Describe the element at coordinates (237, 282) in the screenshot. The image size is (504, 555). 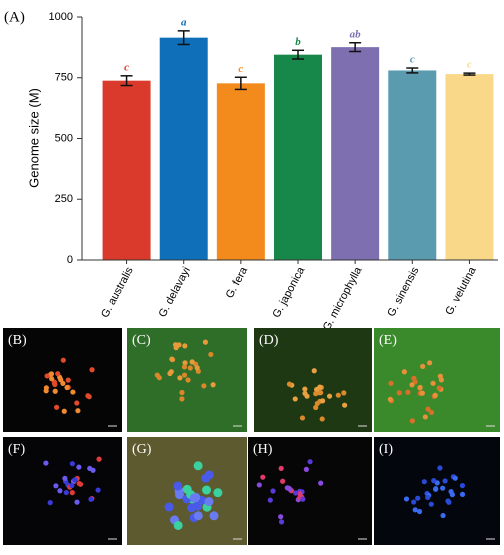
I see `x-tick-label: G. fera` at that location.